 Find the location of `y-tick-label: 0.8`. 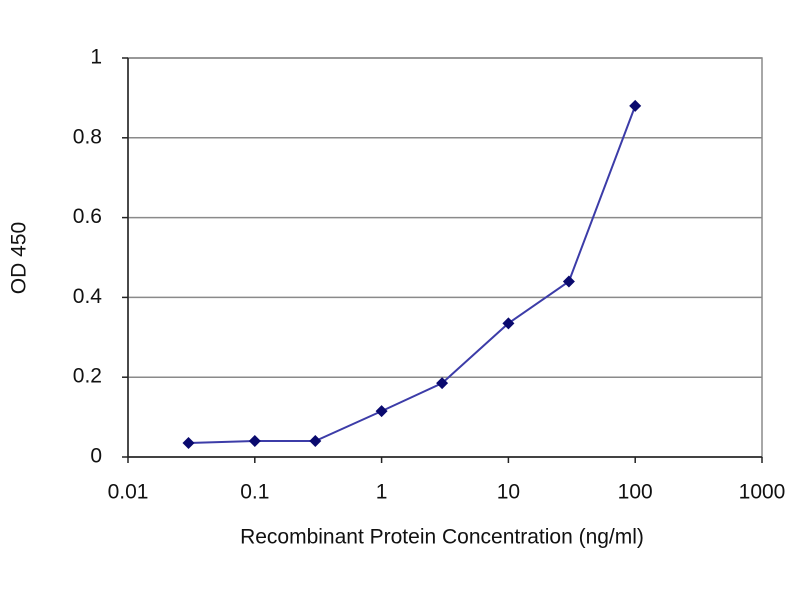

y-tick-label: 0.8 is located at coordinates (87, 136).